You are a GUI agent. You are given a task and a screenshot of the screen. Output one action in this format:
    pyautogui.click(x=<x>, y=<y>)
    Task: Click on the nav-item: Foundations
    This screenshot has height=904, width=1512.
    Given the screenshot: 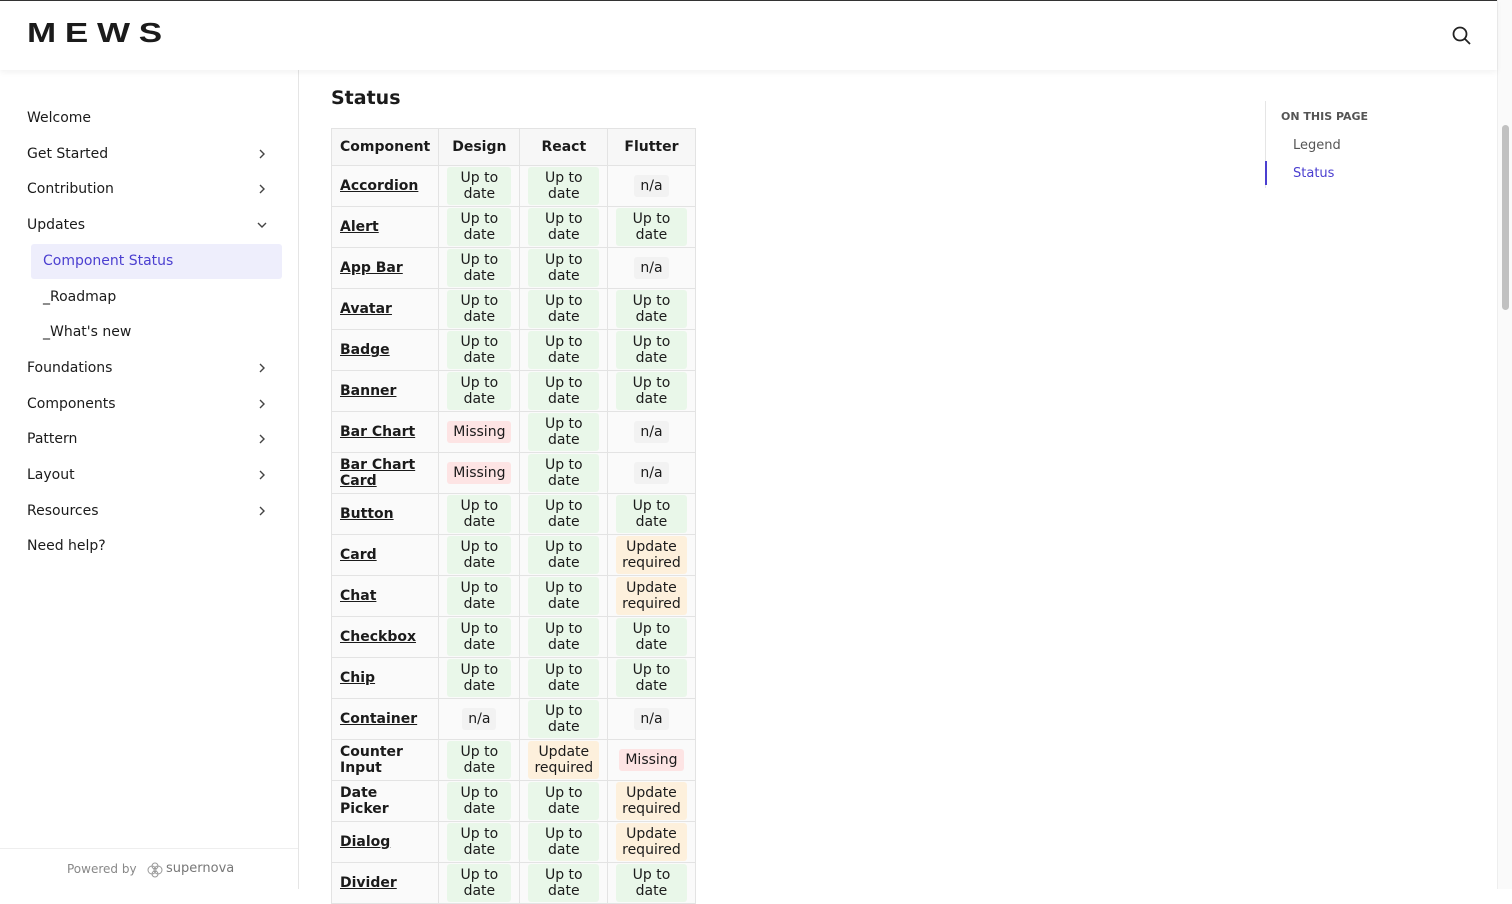 What is the action you would take?
    pyautogui.click(x=154, y=368)
    